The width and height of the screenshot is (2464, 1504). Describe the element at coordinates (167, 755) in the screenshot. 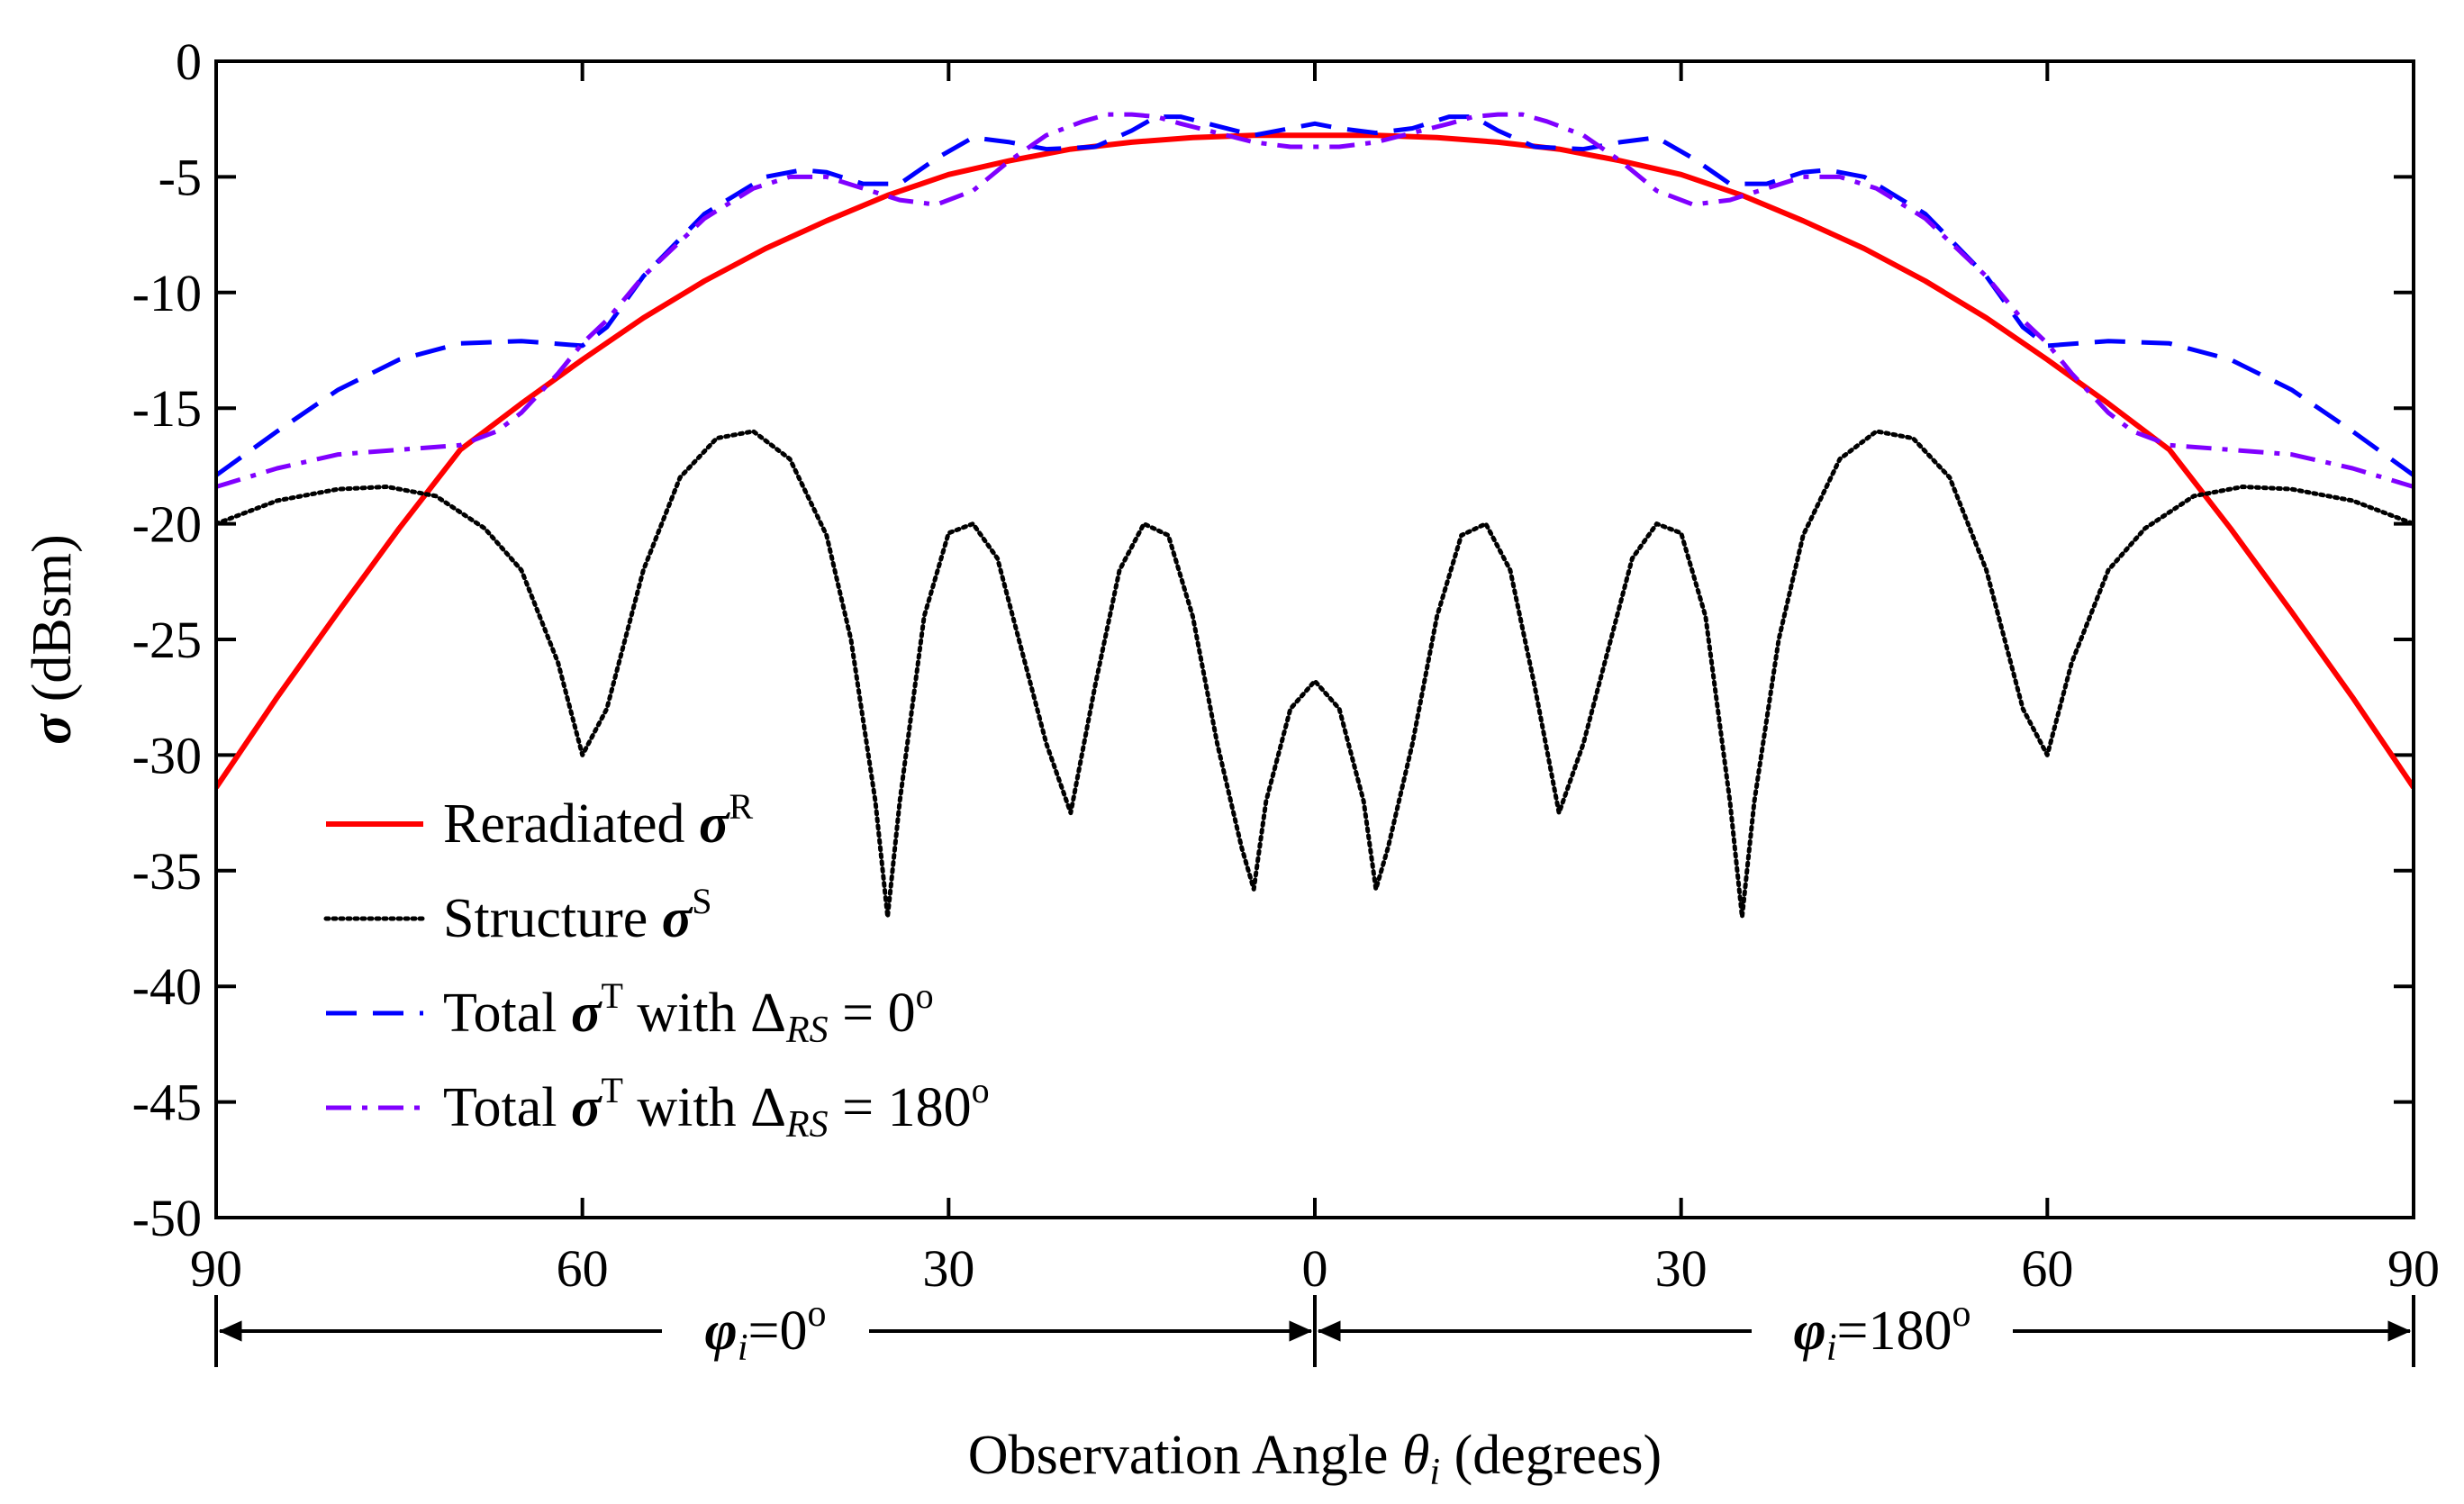

I see `y-tick-label: -30` at that location.